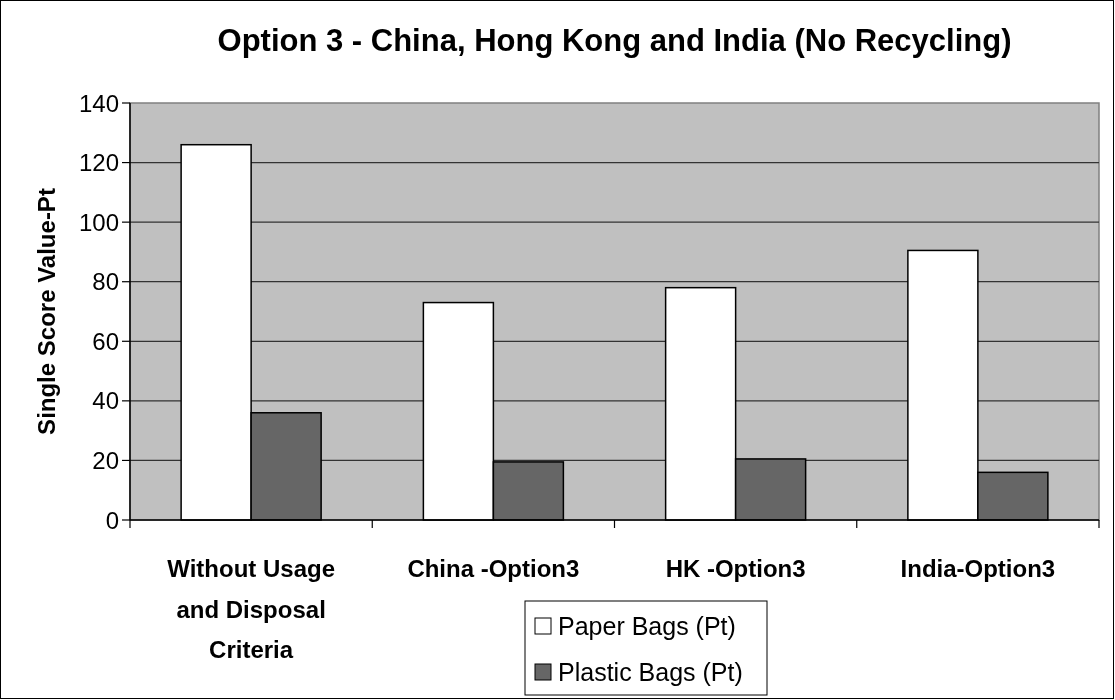  I want to click on legend-label: Plastic Bags (Pt), so click(650, 672).